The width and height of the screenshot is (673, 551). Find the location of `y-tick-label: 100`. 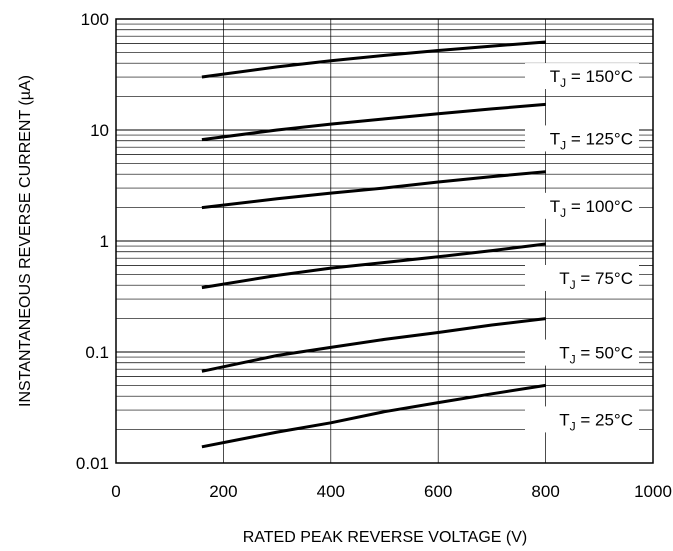

y-tick-label: 100 is located at coordinates (95, 19).